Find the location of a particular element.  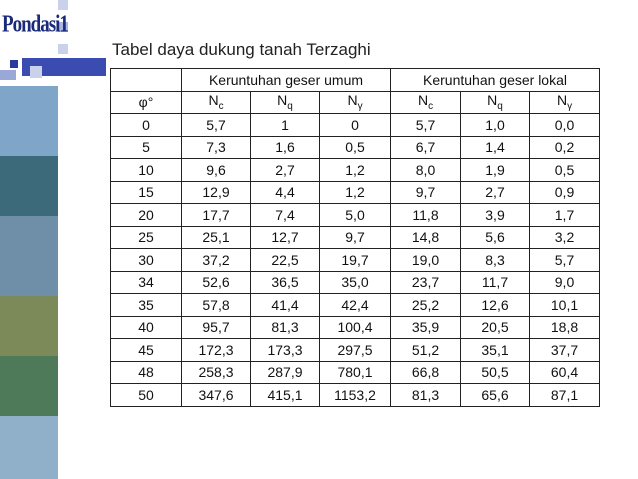

table-row: 25 25,1 12,7 9,7 14,8 5,6 3,2 is located at coordinates (355, 237).